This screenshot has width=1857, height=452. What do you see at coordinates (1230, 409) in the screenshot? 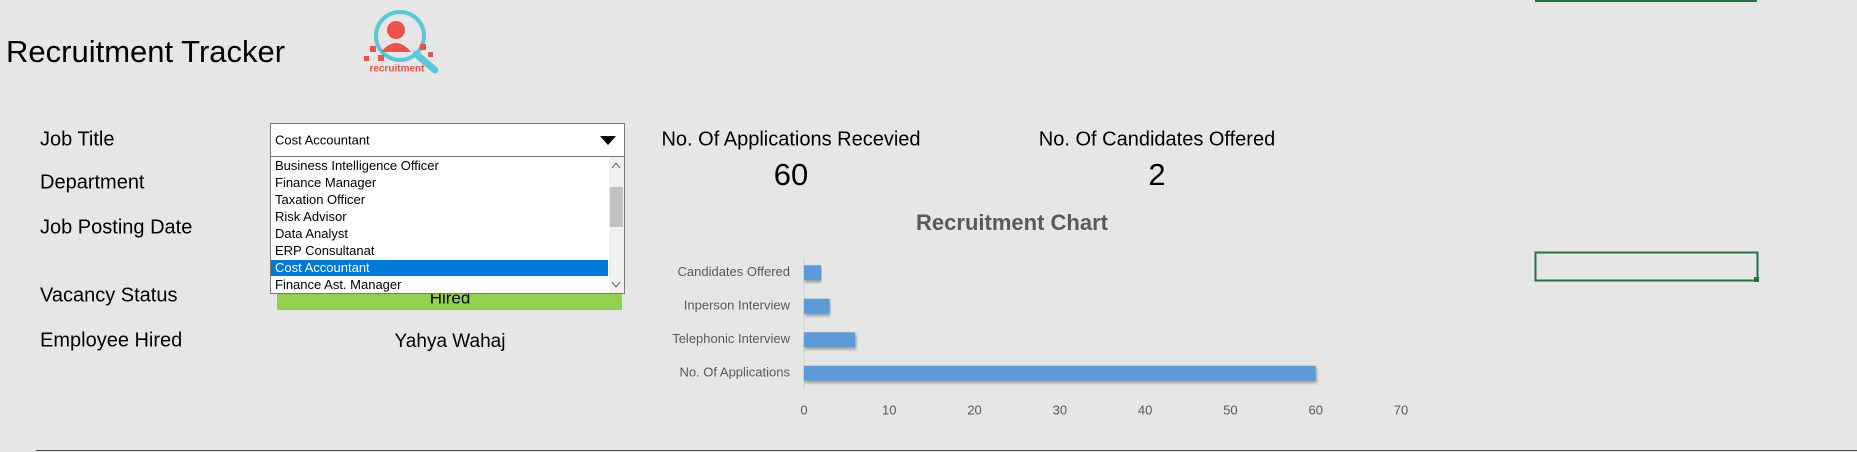
I see `x-tick-label: 50` at bounding box center [1230, 409].